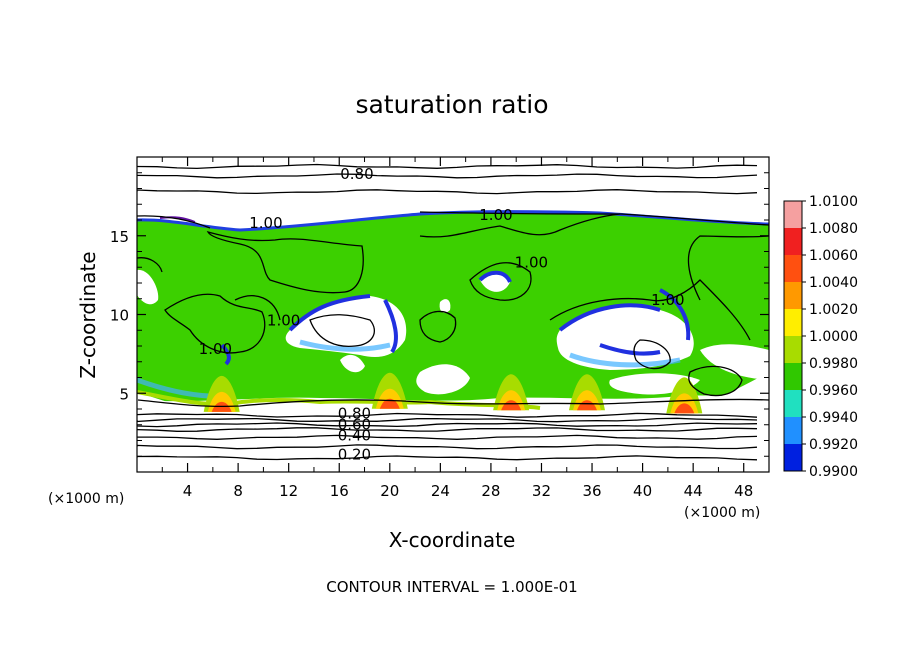 The width and height of the screenshot is (904, 654). Describe the element at coordinates (354, 436) in the screenshot. I see `contour-label: 0.40` at that location.